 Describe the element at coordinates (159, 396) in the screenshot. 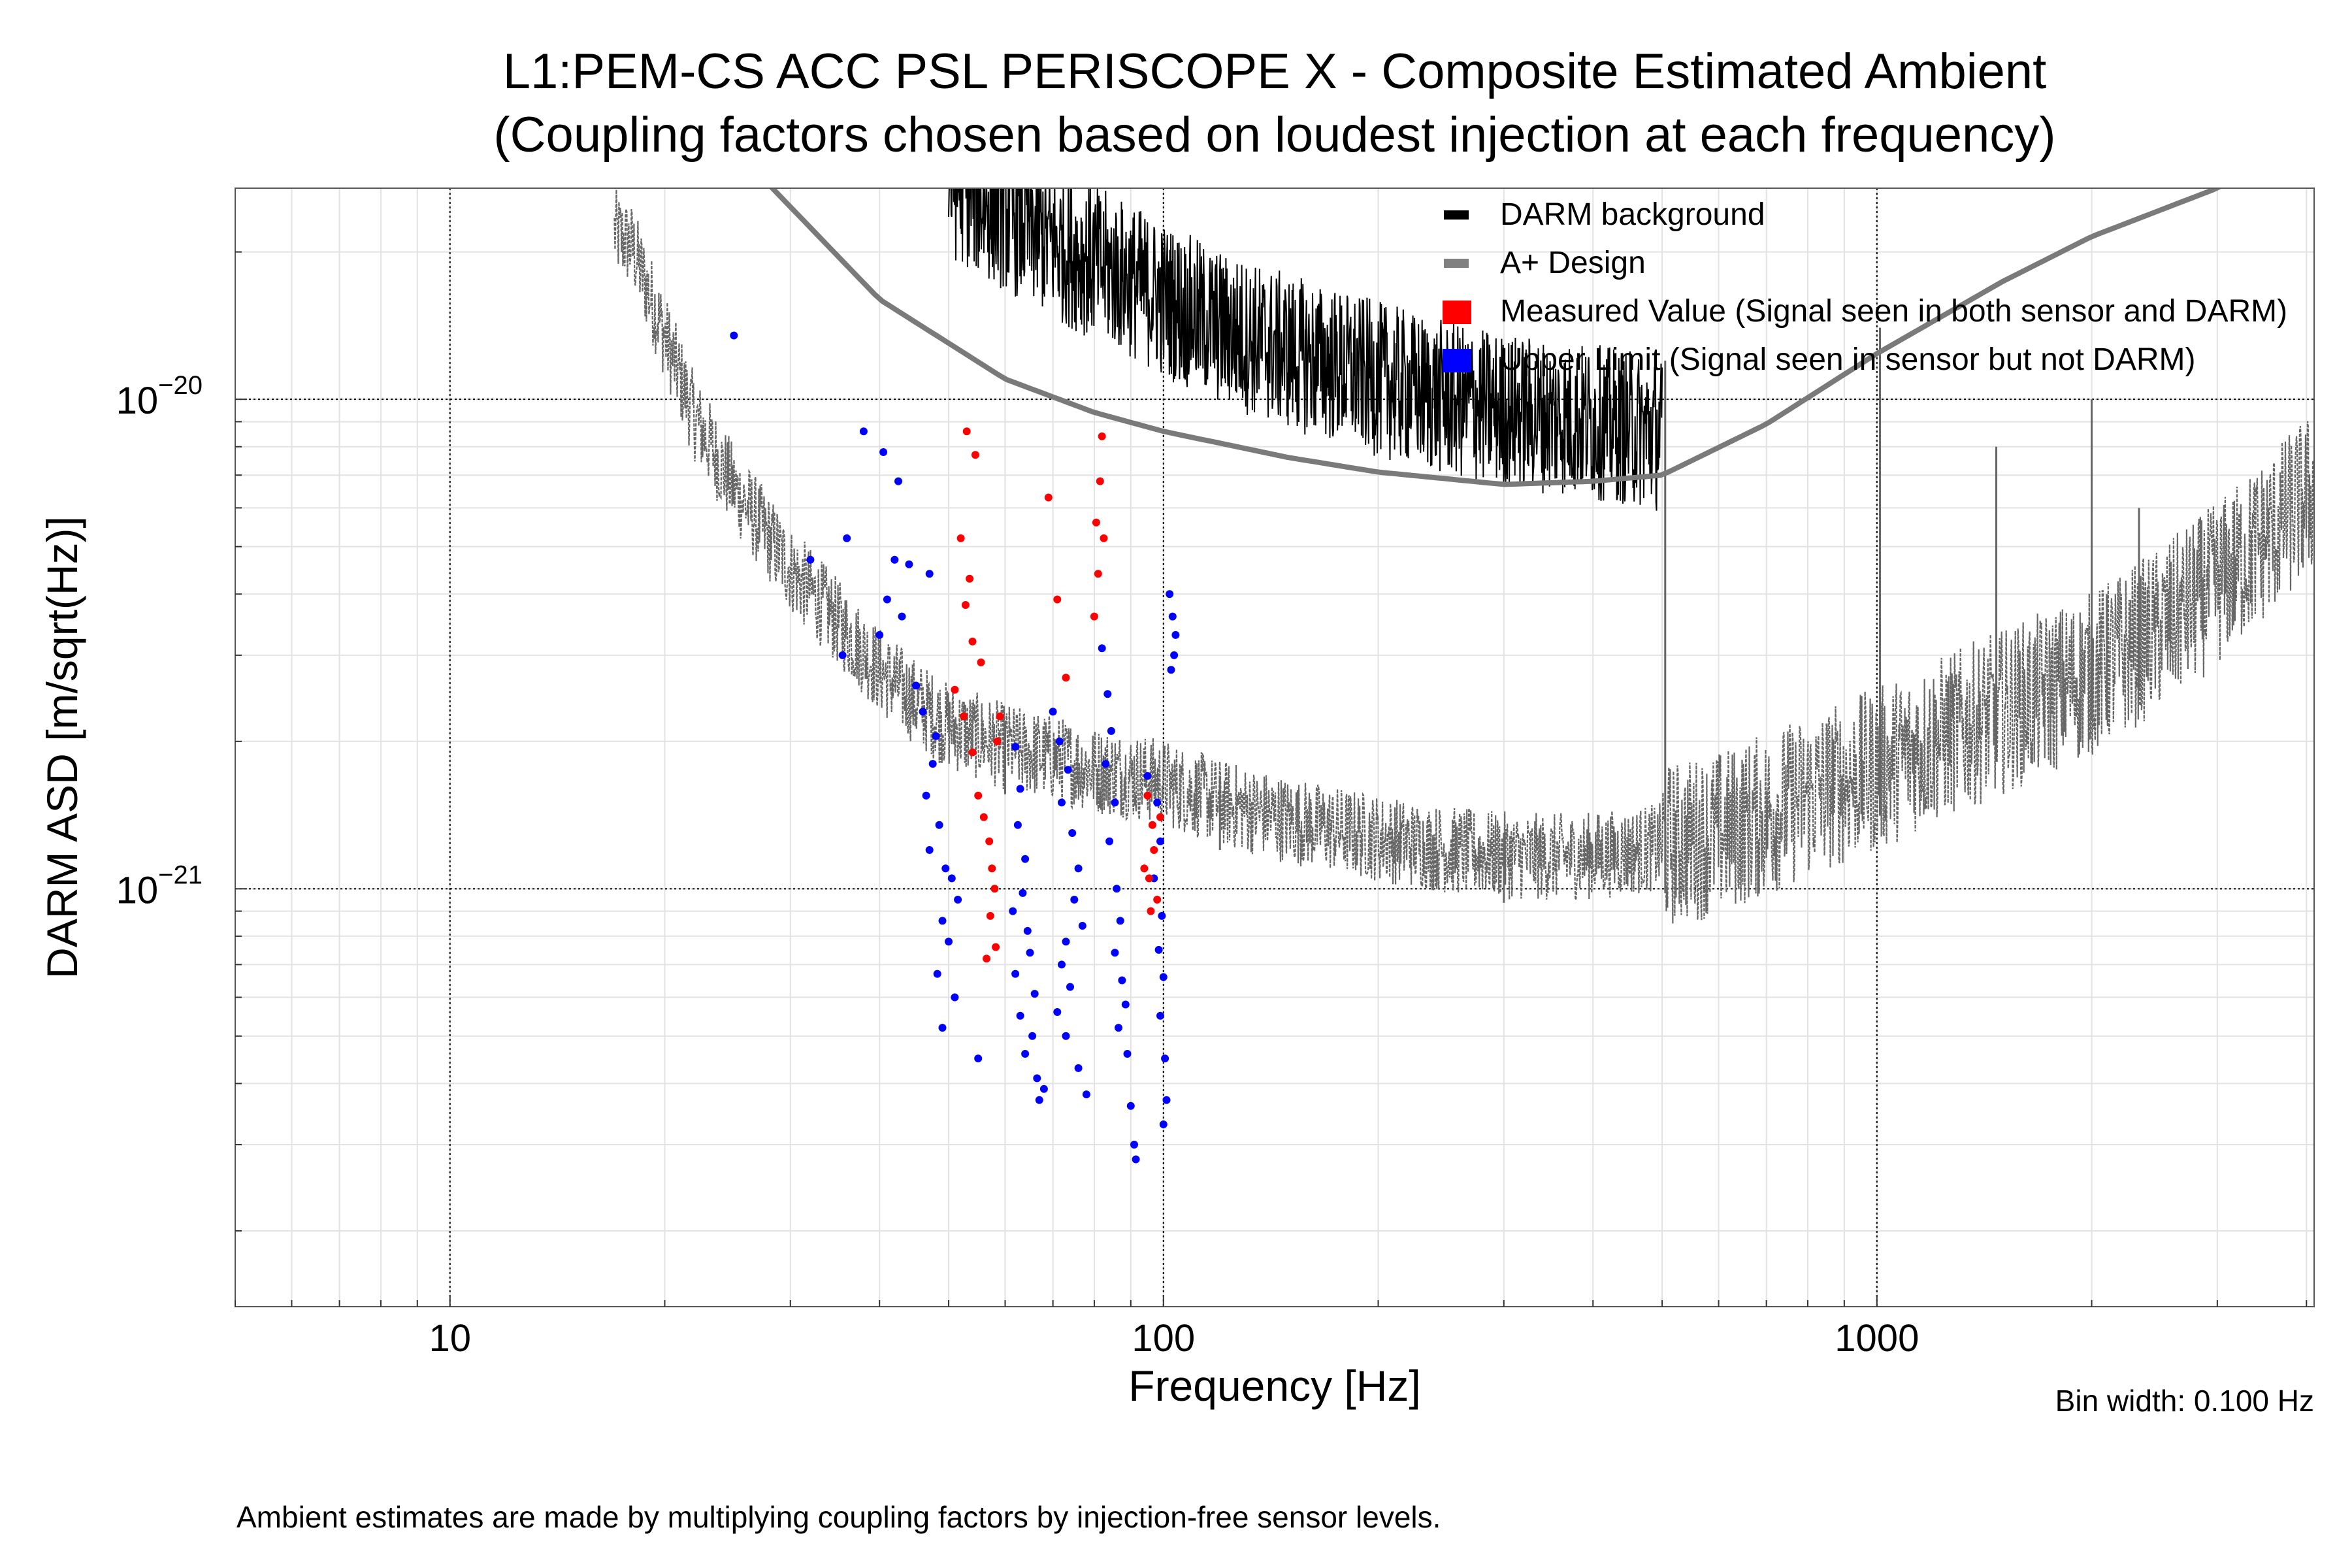

I see `y-tick-label: 10−20` at that location.